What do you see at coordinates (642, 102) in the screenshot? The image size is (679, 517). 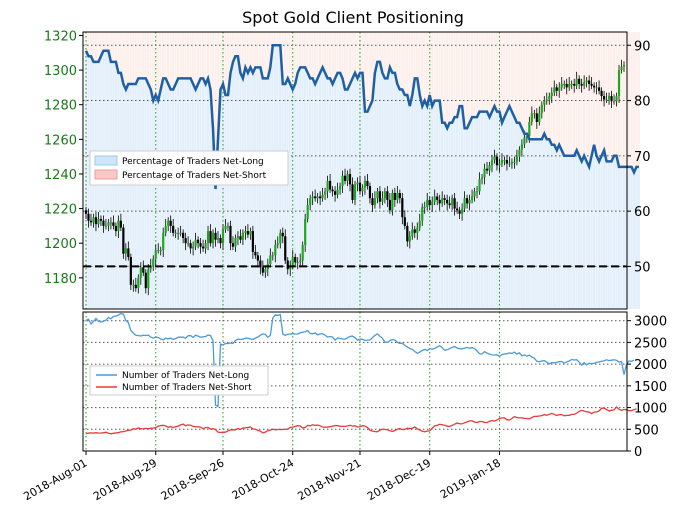 I see `percentage-tick-label: 80` at bounding box center [642, 102].